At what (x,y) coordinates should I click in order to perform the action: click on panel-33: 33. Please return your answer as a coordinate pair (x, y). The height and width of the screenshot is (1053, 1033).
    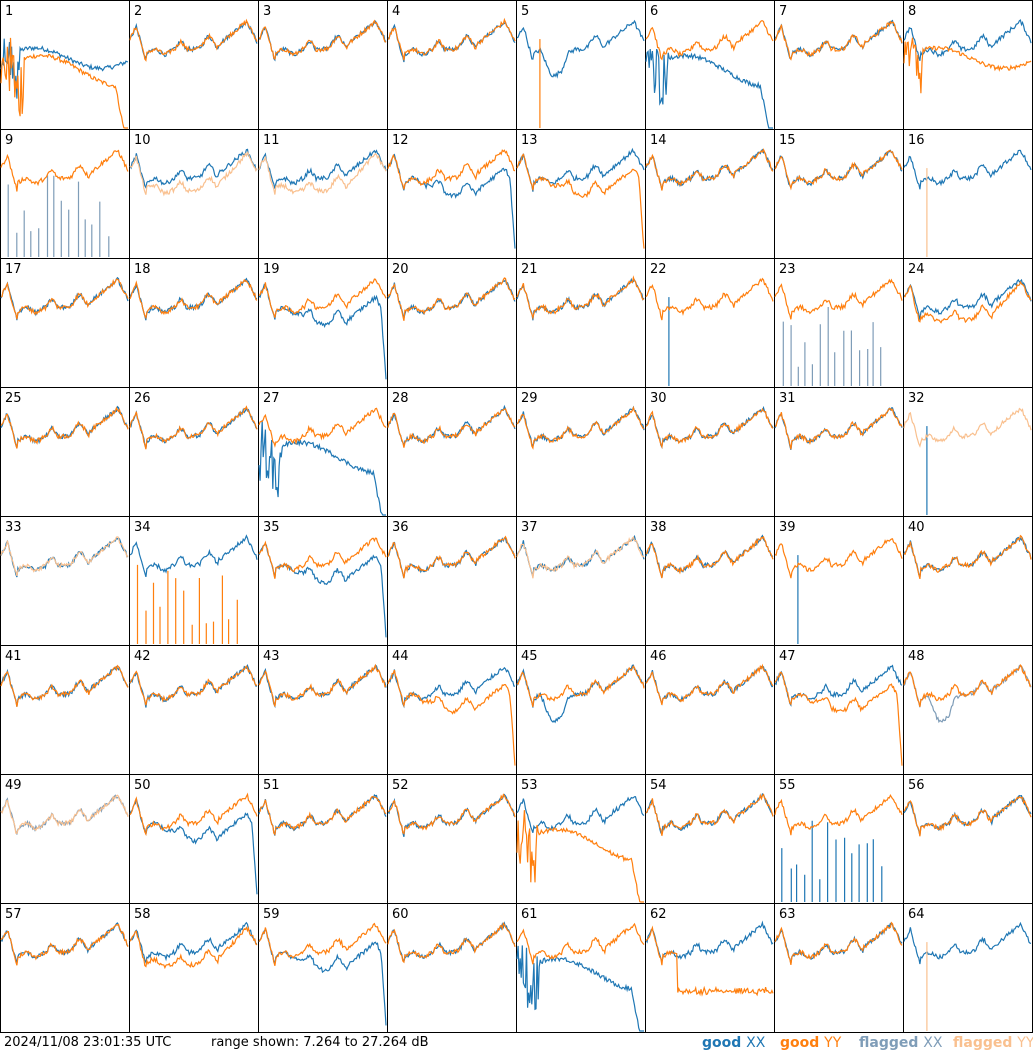
    Looking at the image, I should click on (65, 581).